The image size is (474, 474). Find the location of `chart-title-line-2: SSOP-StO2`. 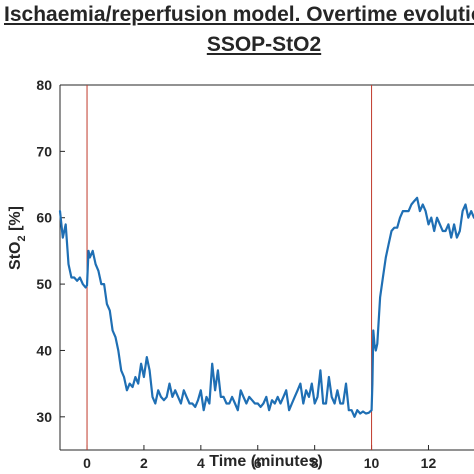

chart-title-line-2: SSOP-StO2 is located at coordinates (264, 44).